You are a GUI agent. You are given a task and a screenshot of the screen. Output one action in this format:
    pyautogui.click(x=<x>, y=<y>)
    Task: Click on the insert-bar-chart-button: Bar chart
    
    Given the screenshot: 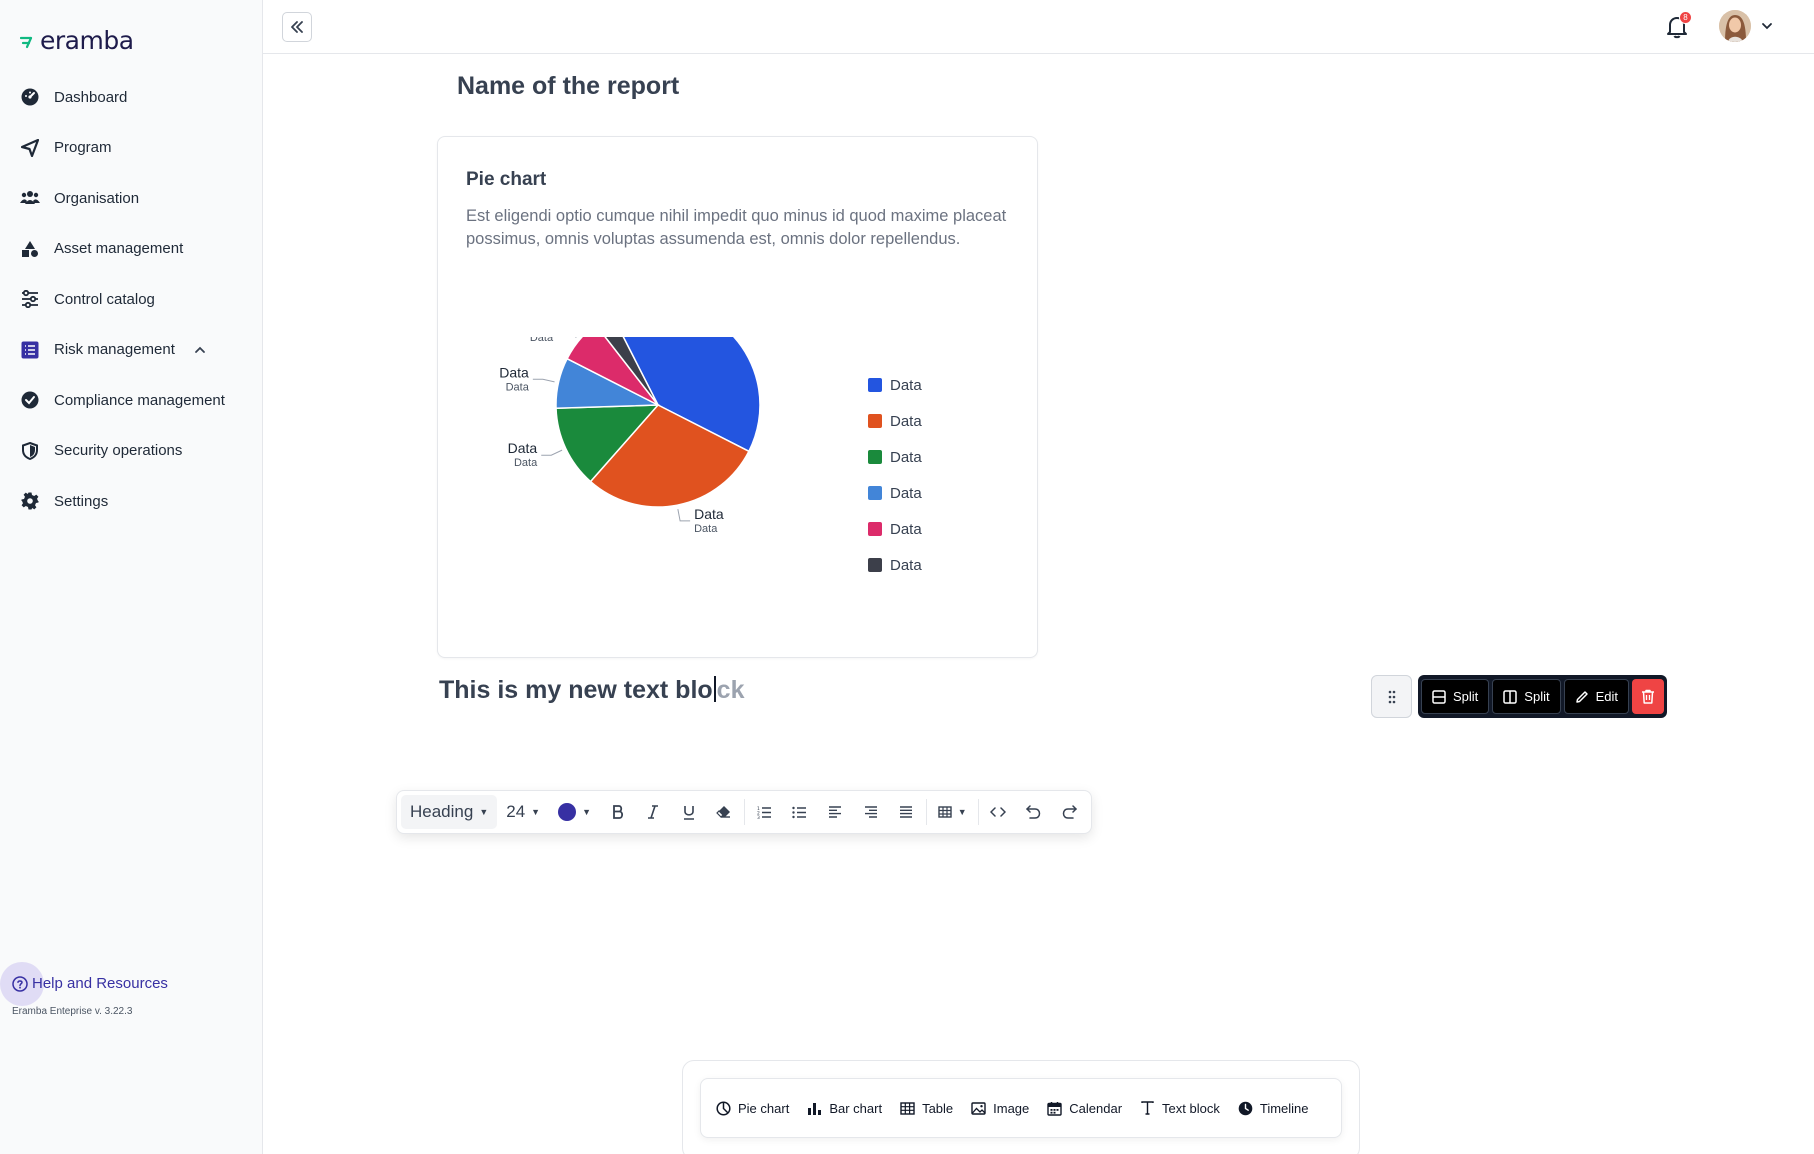 What is the action you would take?
    pyautogui.click(x=844, y=1108)
    